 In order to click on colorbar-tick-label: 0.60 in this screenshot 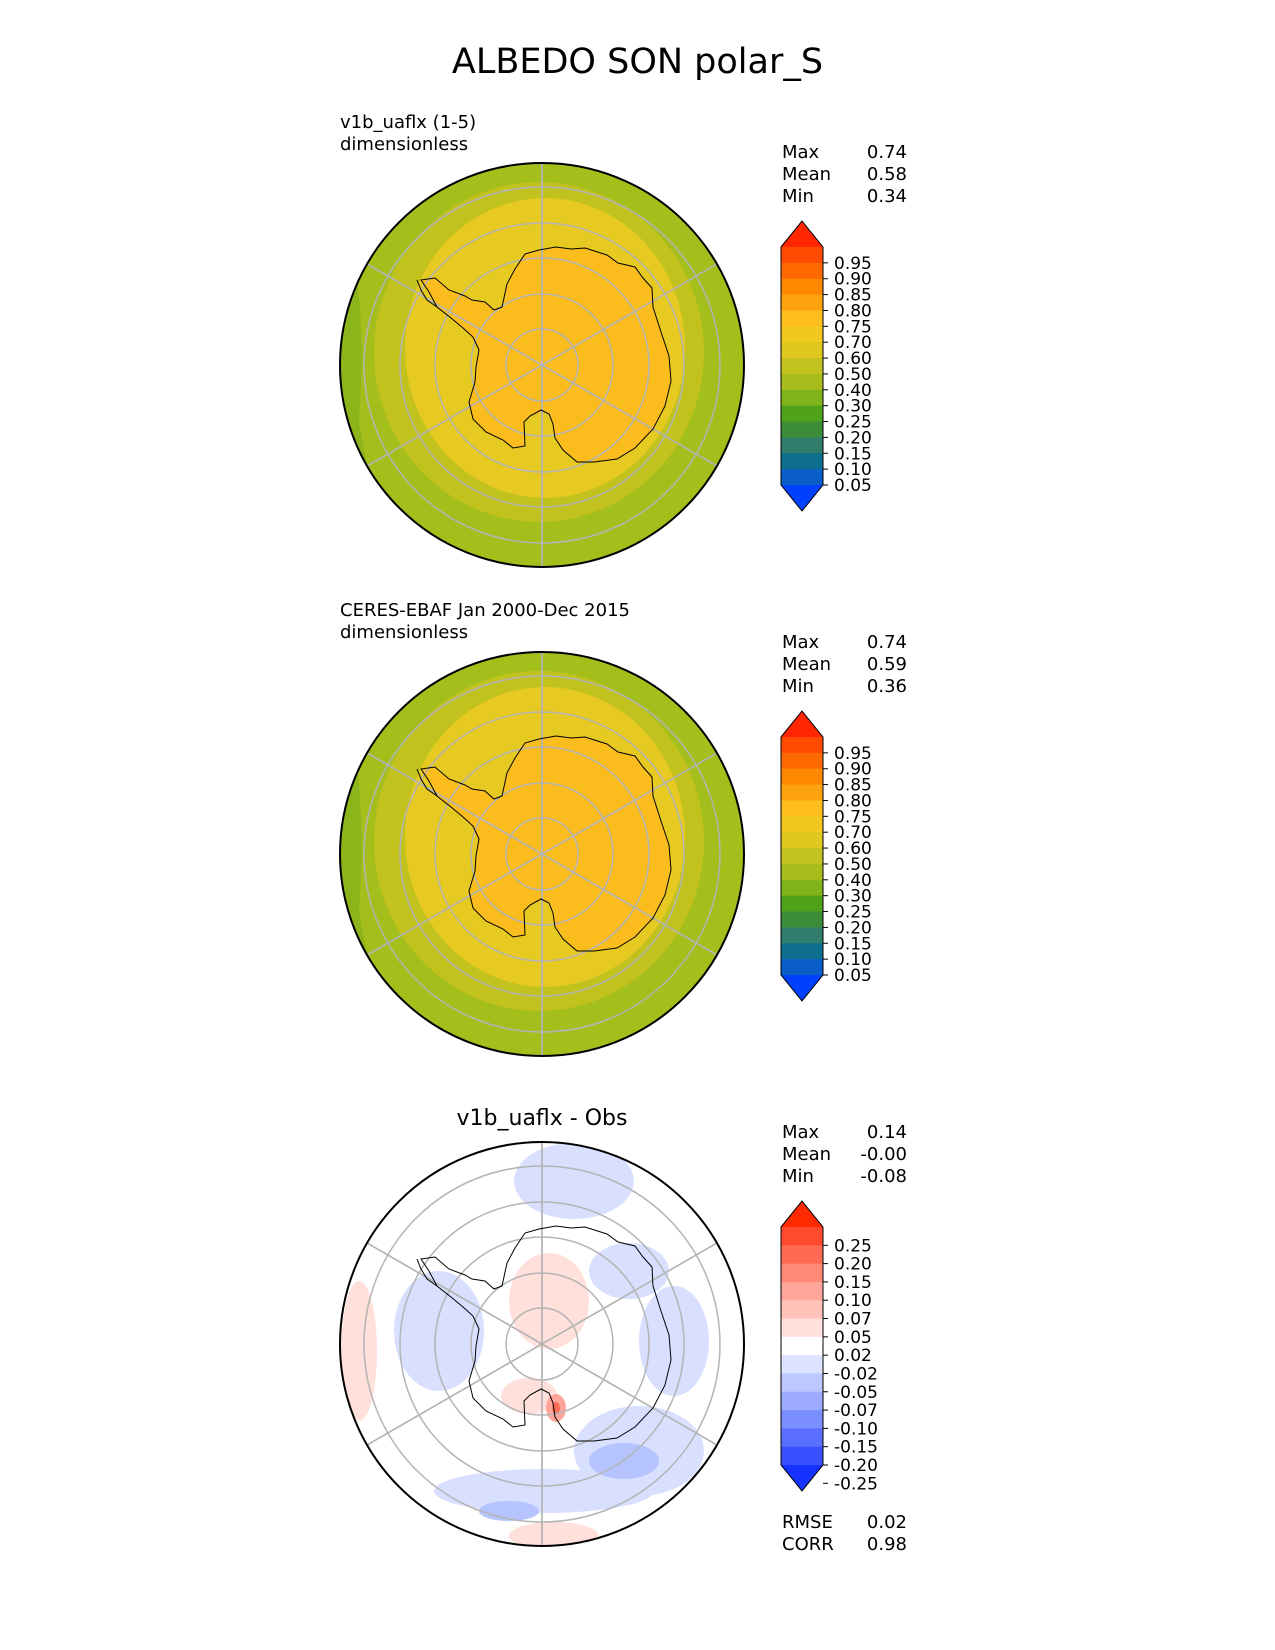, I will do `click(853, 359)`.